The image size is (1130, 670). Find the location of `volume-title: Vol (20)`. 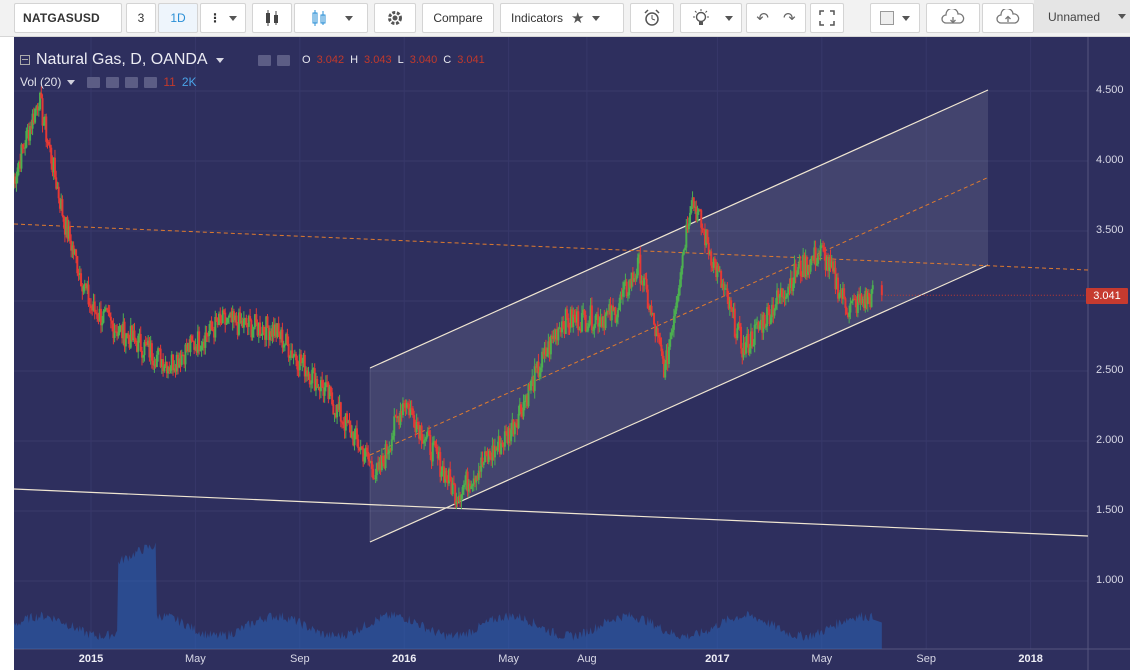

volume-title: Vol (20) is located at coordinates (41, 82).